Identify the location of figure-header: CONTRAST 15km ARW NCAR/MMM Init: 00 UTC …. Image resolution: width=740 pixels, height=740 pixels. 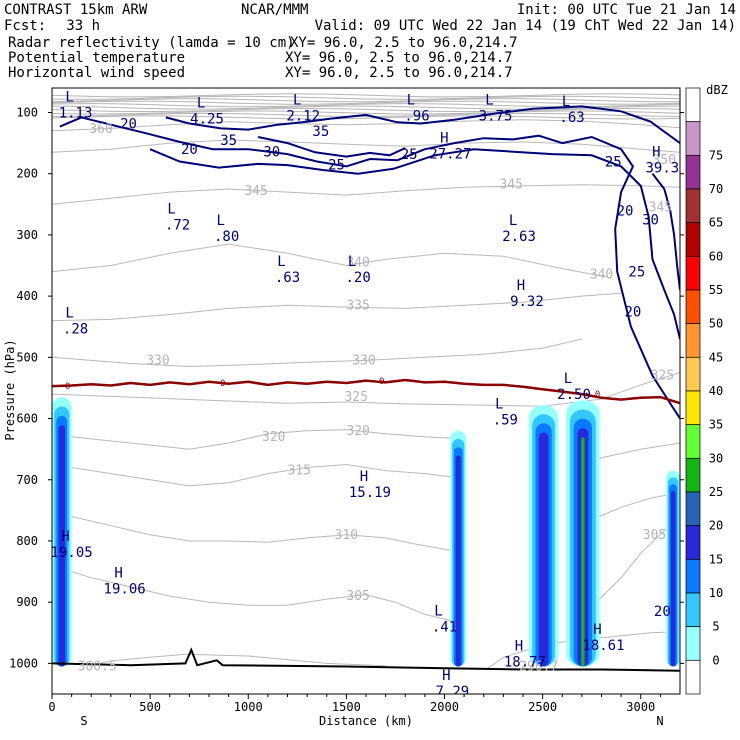
(370, 41).